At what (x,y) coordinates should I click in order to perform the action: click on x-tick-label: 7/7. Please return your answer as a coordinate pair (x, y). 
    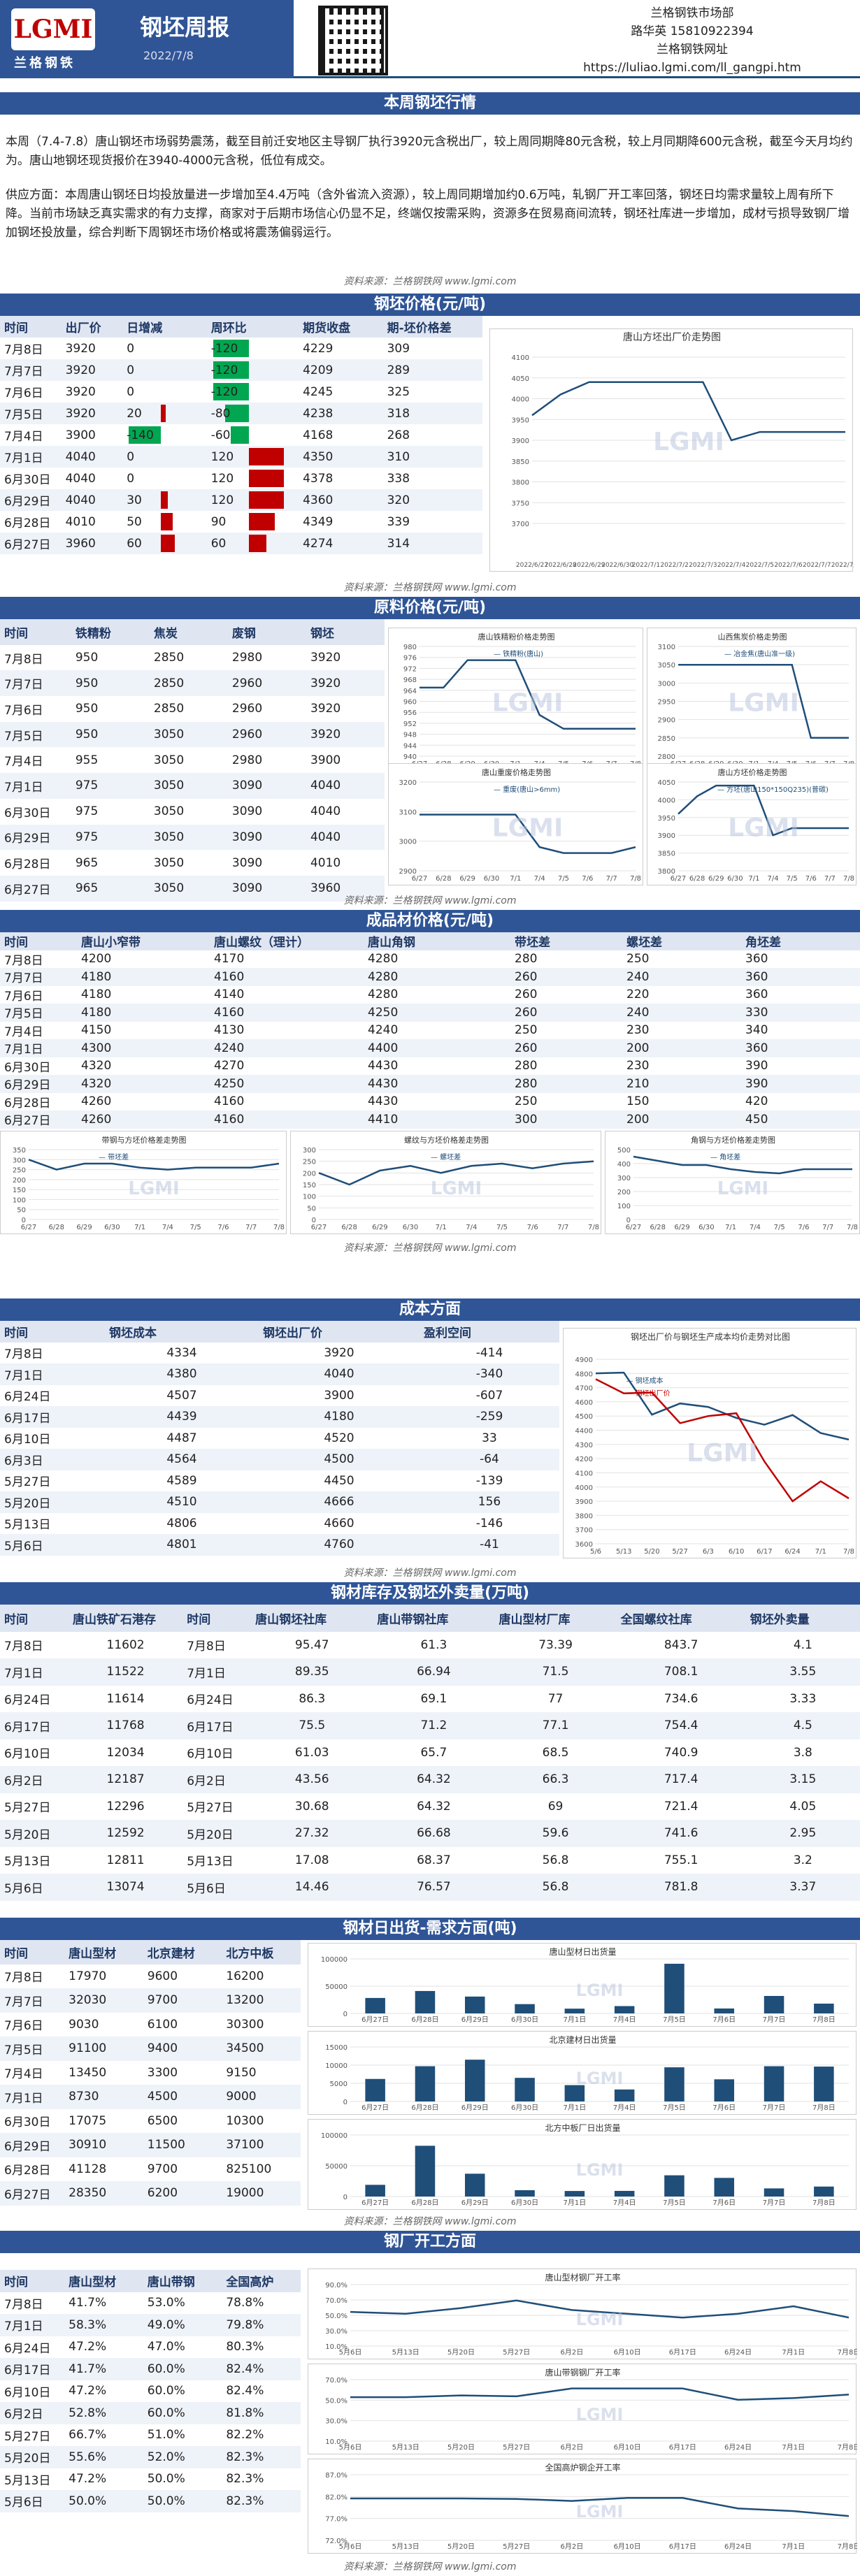
    Looking at the image, I should click on (251, 1227).